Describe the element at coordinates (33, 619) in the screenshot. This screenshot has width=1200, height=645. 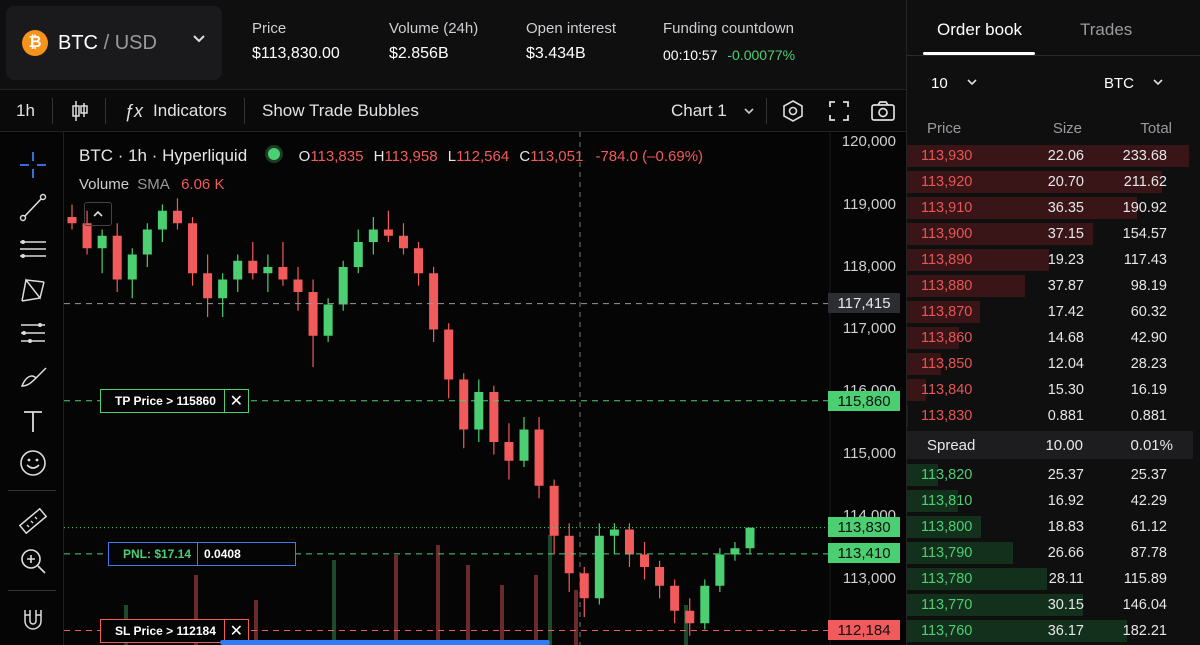
I see `magnet-icon` at that location.